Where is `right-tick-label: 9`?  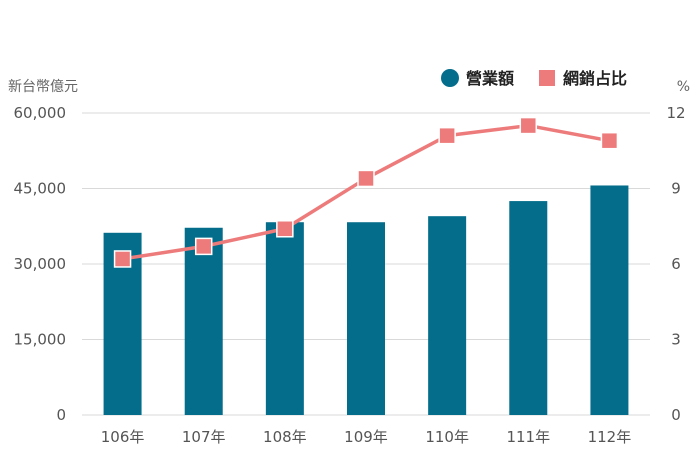
right-tick-label: 9 is located at coordinates (676, 189).